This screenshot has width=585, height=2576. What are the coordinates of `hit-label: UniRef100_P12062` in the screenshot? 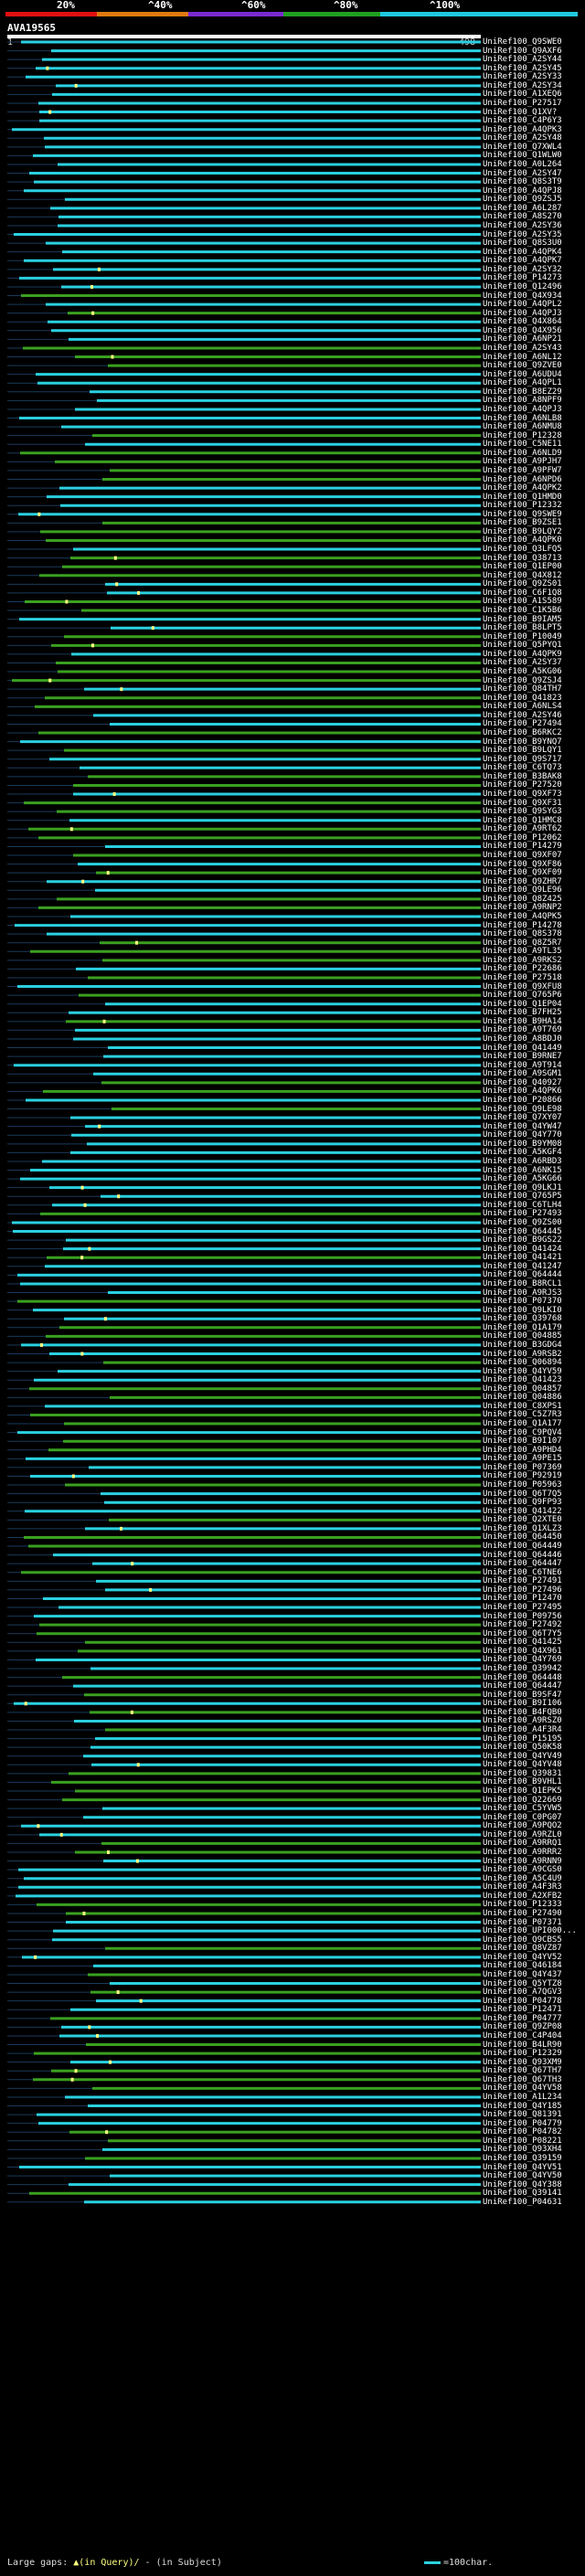 It's located at (522, 837).